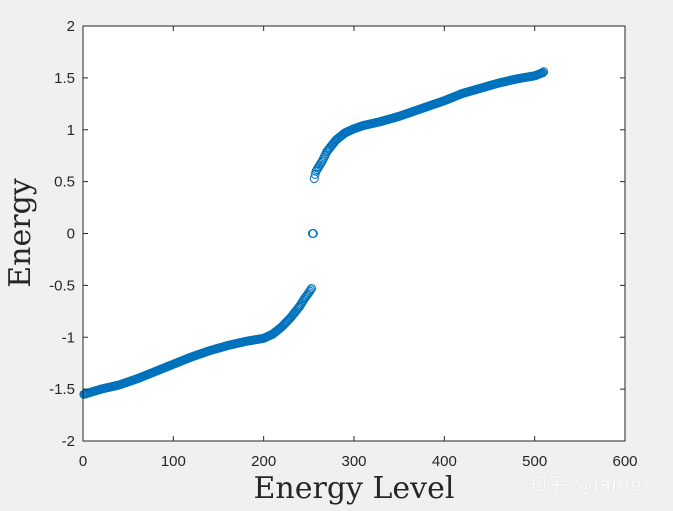 The image size is (673, 511). I want to click on x-tick-label: 400, so click(444, 461).